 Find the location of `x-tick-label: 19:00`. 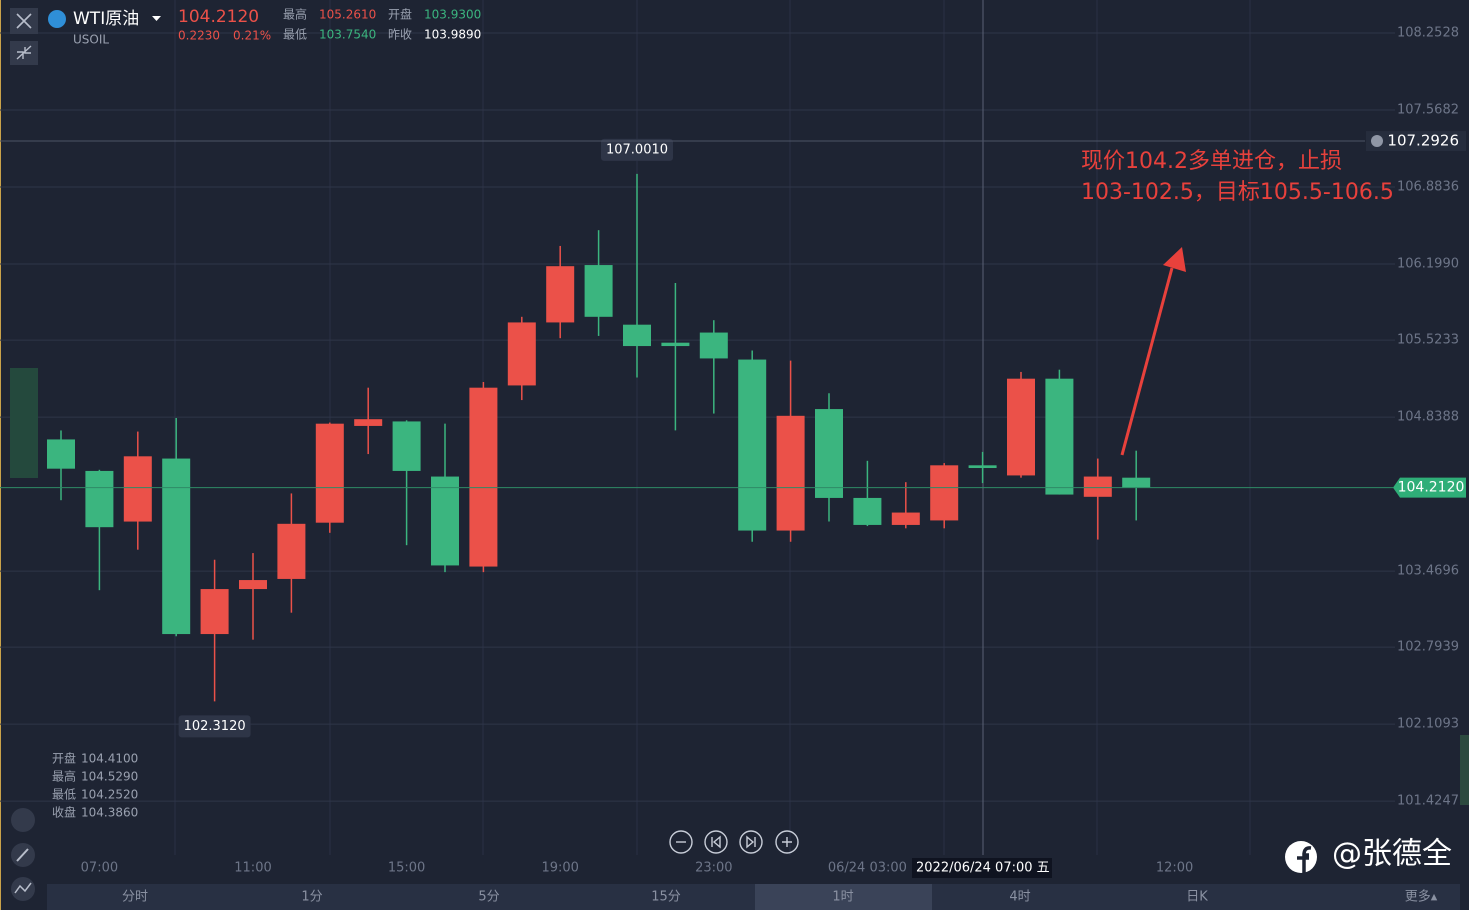

x-tick-label: 19:00 is located at coordinates (559, 868).